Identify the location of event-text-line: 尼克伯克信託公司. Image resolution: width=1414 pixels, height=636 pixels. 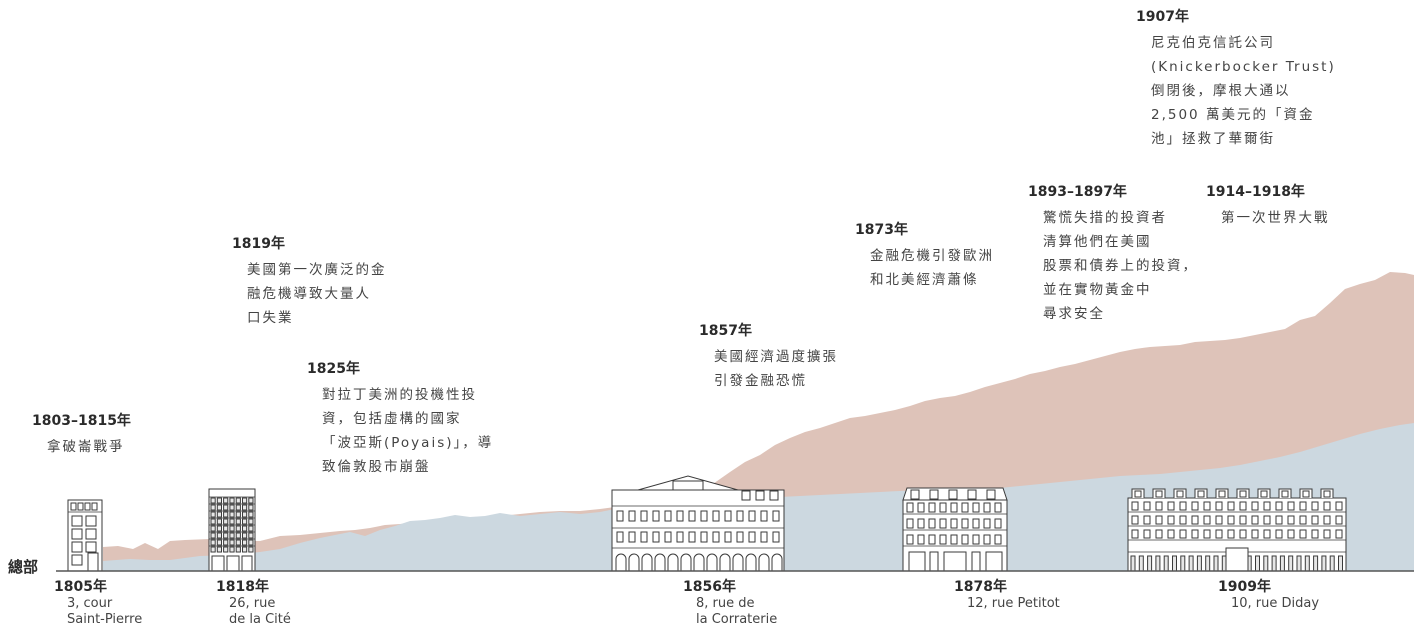
(1213, 43).